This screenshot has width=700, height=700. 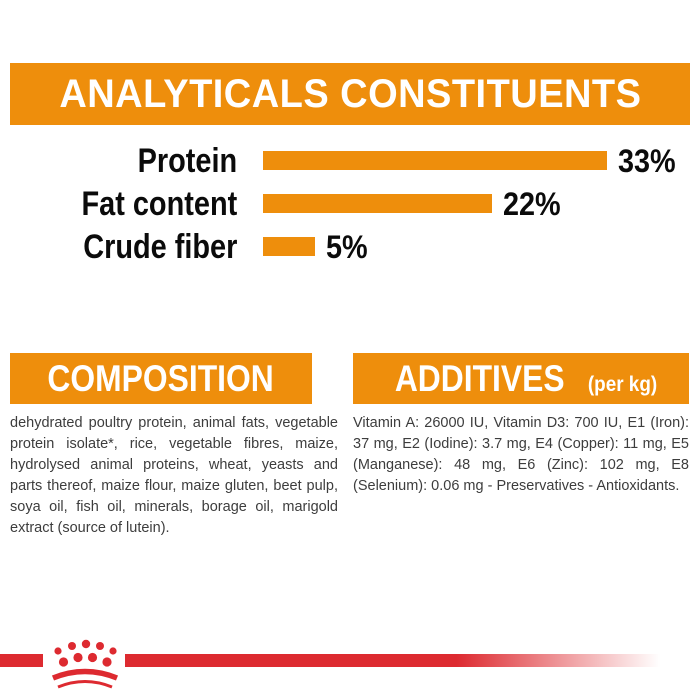 I want to click on chart-row-fat-content: Fat content 22%, so click(x=350, y=203).